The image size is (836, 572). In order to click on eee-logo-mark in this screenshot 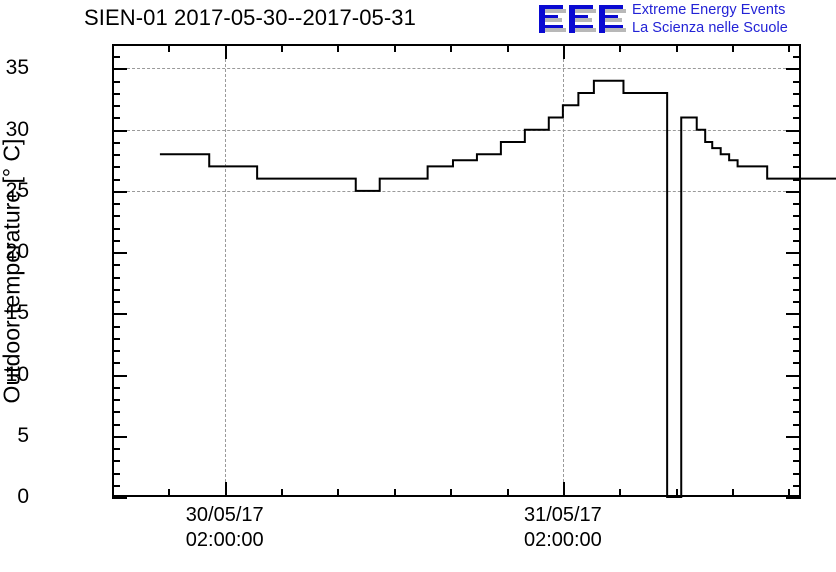, I will do `click(582, 19)`.